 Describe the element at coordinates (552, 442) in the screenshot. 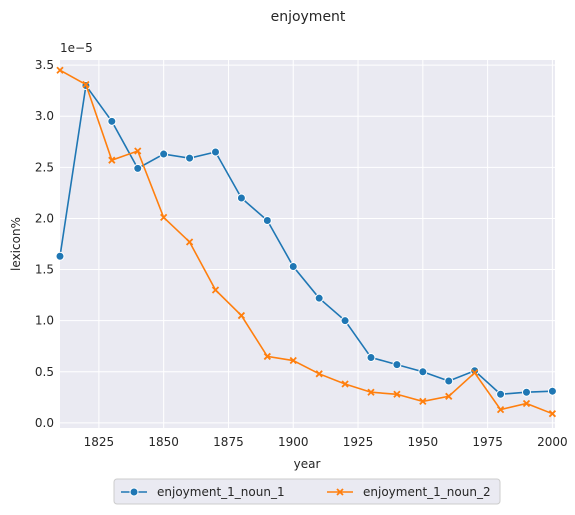

I see `x-tick-label: 2000` at that location.